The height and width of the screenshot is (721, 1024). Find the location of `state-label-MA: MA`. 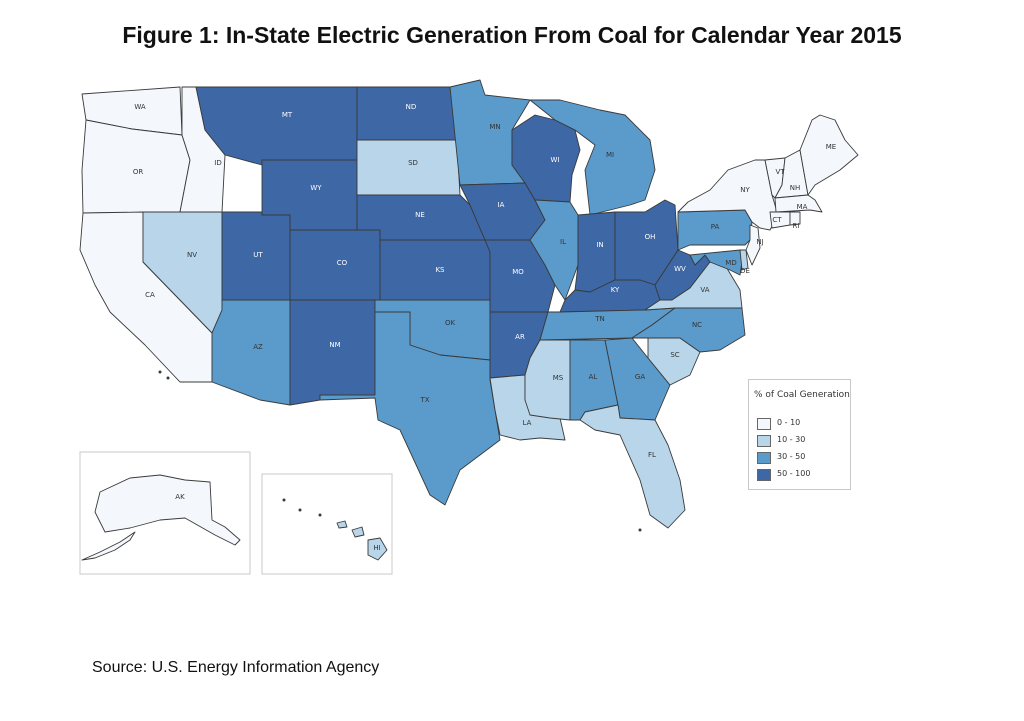

state-label-MA: MA is located at coordinates (802, 207).